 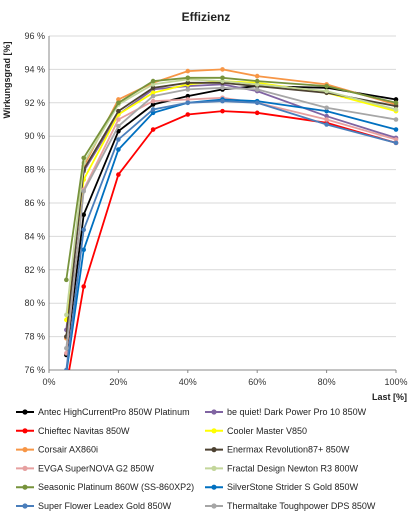 What do you see at coordinates (34, 136) in the screenshot?
I see `y-tick-label: 90 %` at bounding box center [34, 136].